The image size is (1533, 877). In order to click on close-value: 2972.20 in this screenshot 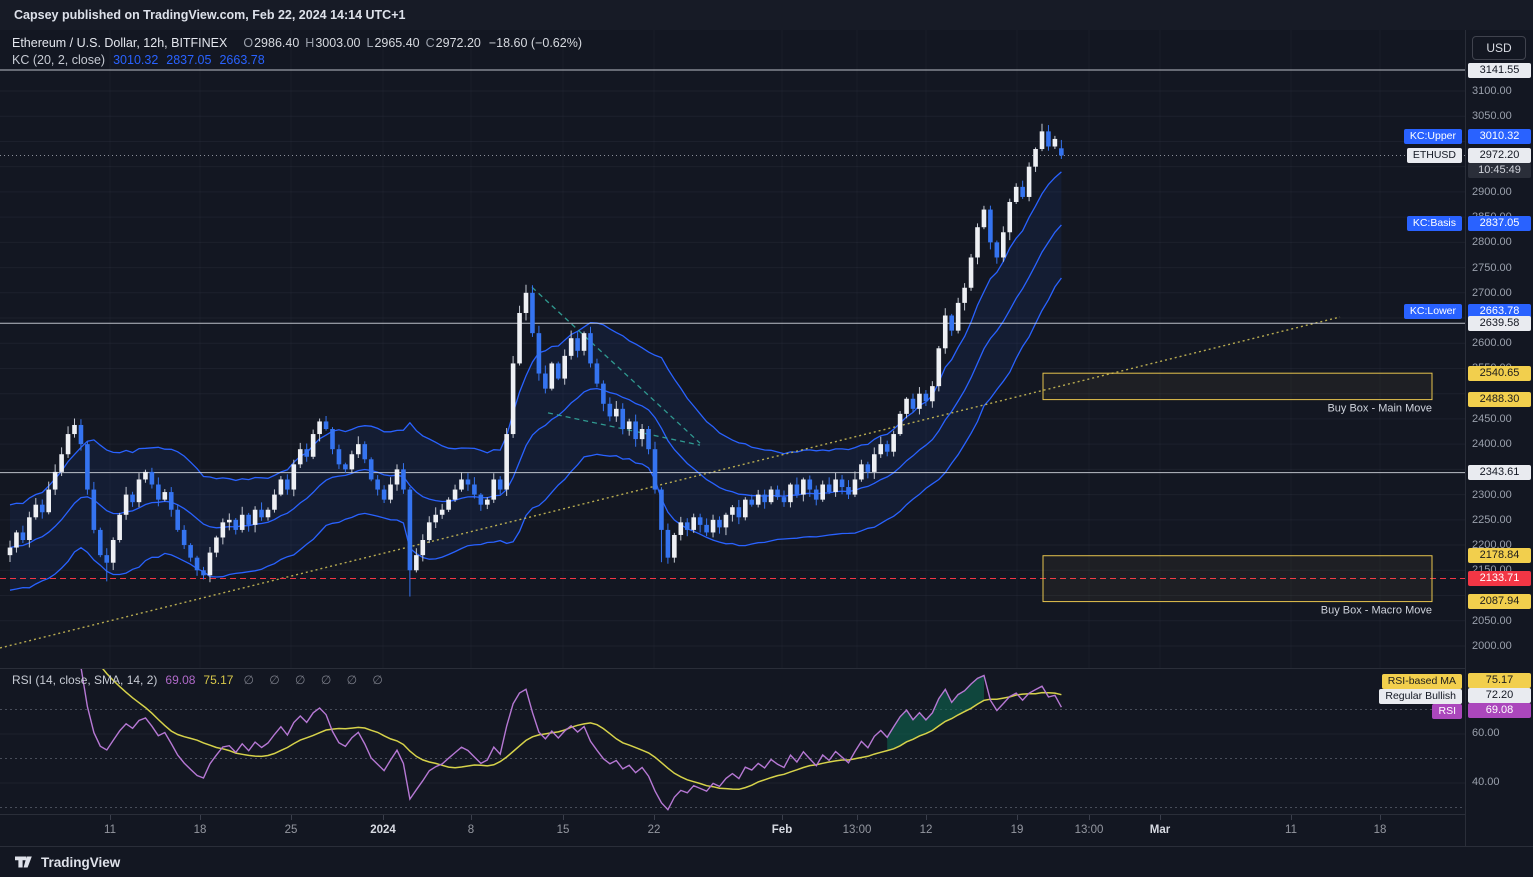, I will do `click(458, 43)`.